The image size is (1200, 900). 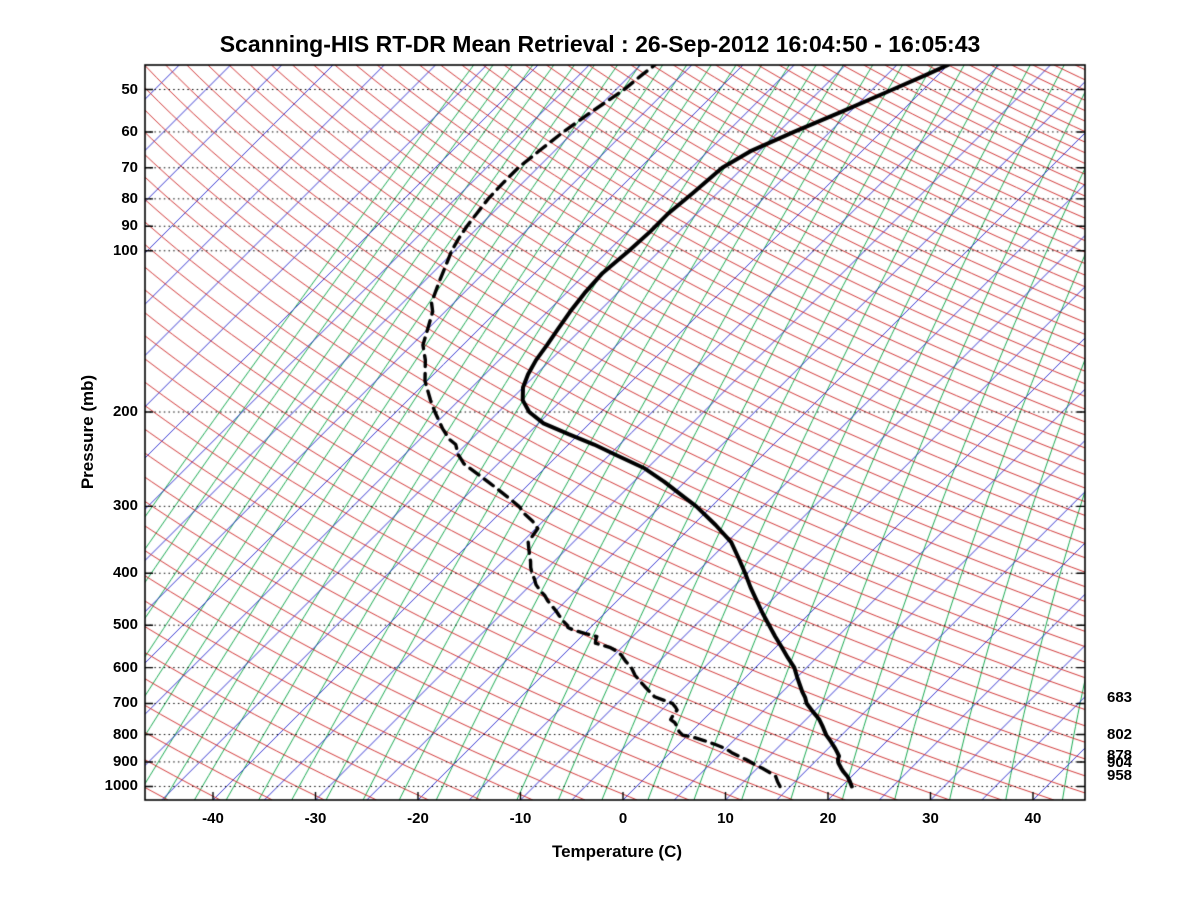 What do you see at coordinates (87, 432) in the screenshot?
I see `y-axis-title: Pressure (mb)` at bounding box center [87, 432].